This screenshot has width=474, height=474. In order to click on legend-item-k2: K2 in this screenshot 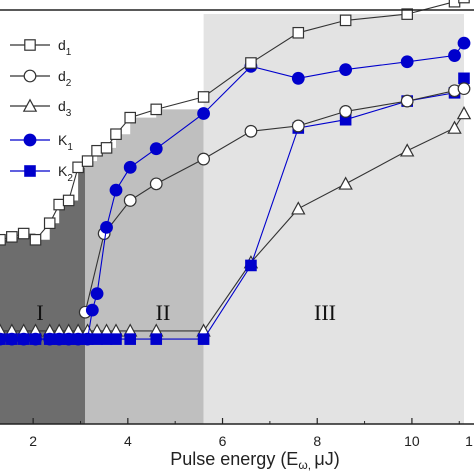, I will do `click(41, 173)`.